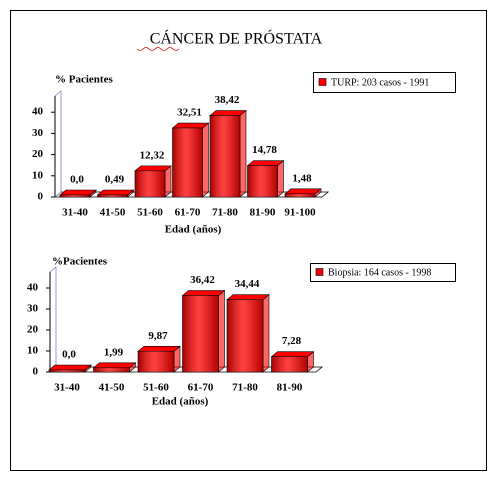  Describe the element at coordinates (115, 180) in the screenshot. I see `value-label: 0,49` at that location.